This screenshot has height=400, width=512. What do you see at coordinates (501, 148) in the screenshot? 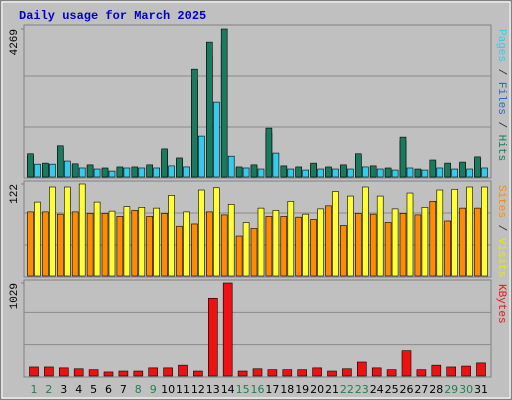
I see `legend-entry: Hits` at bounding box center [501, 148].